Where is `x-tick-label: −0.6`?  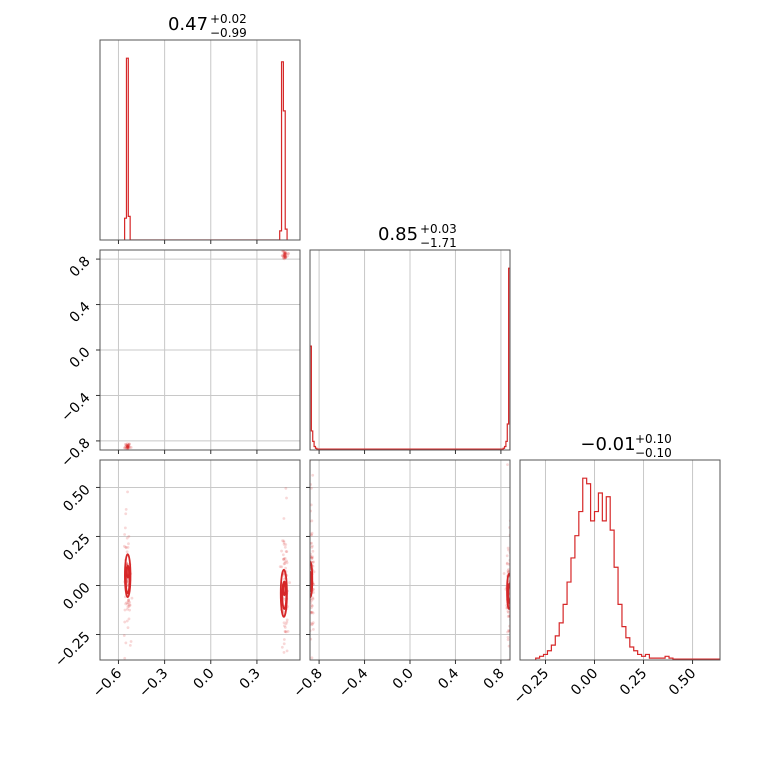
x-tick-label: −0.6 is located at coordinates (107, 682).